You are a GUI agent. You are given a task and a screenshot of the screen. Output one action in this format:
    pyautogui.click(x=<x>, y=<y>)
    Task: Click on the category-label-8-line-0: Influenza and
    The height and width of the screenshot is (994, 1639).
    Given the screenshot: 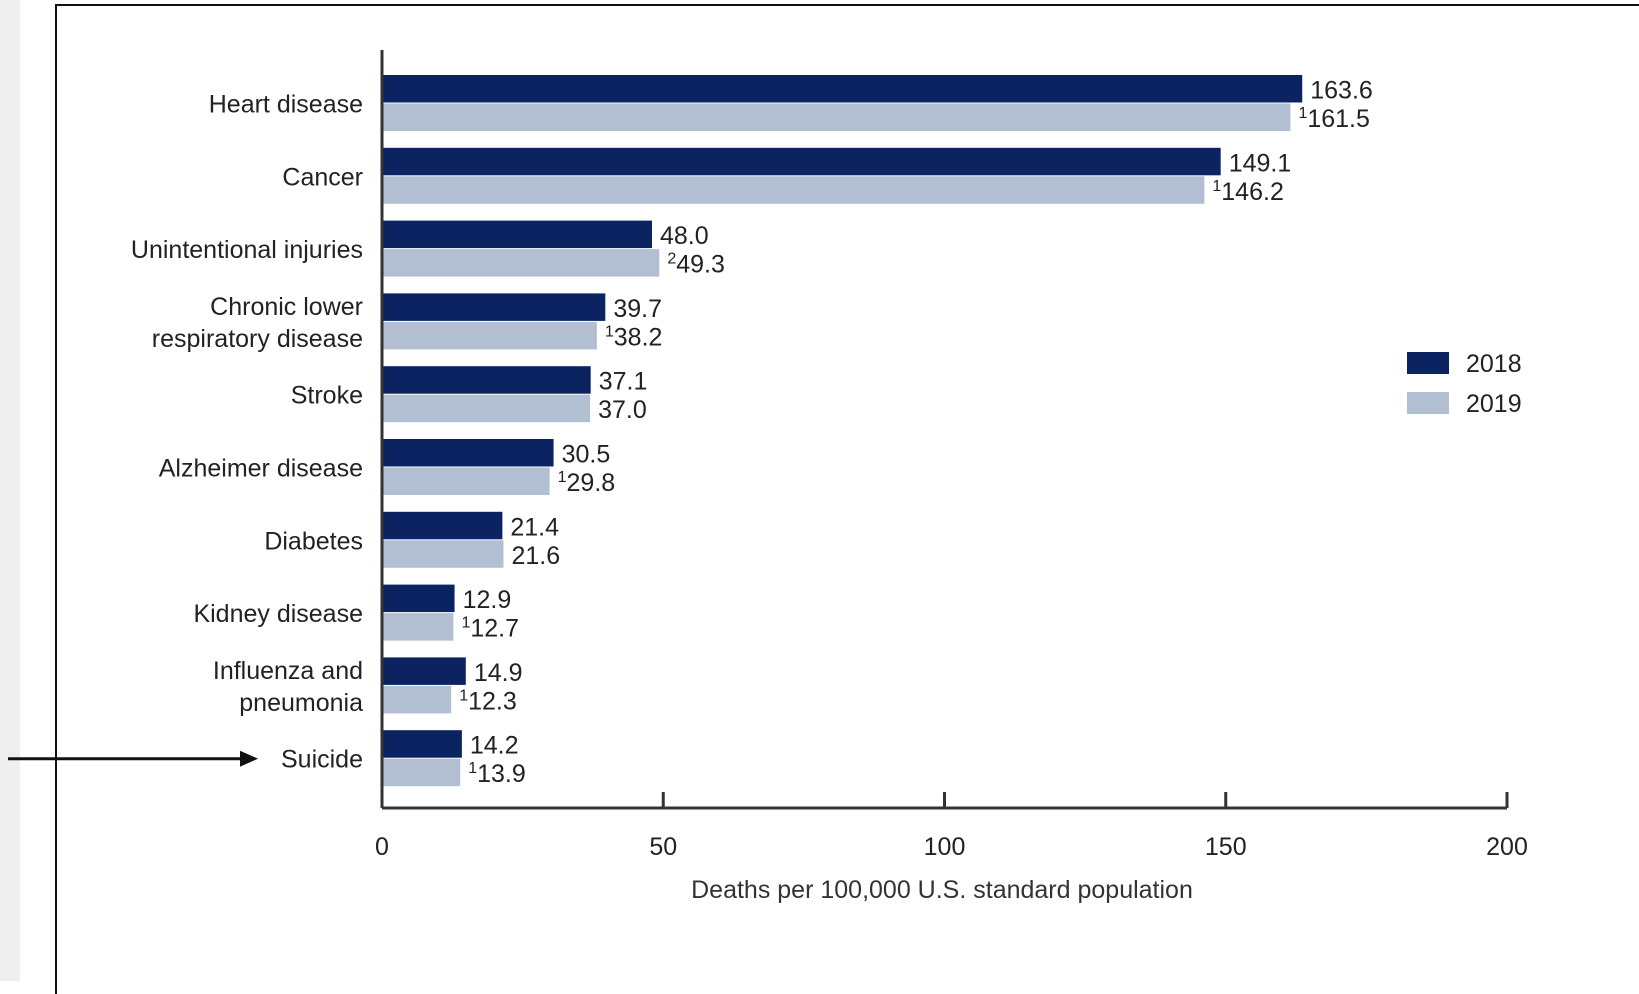 What is the action you would take?
    pyautogui.click(x=288, y=671)
    